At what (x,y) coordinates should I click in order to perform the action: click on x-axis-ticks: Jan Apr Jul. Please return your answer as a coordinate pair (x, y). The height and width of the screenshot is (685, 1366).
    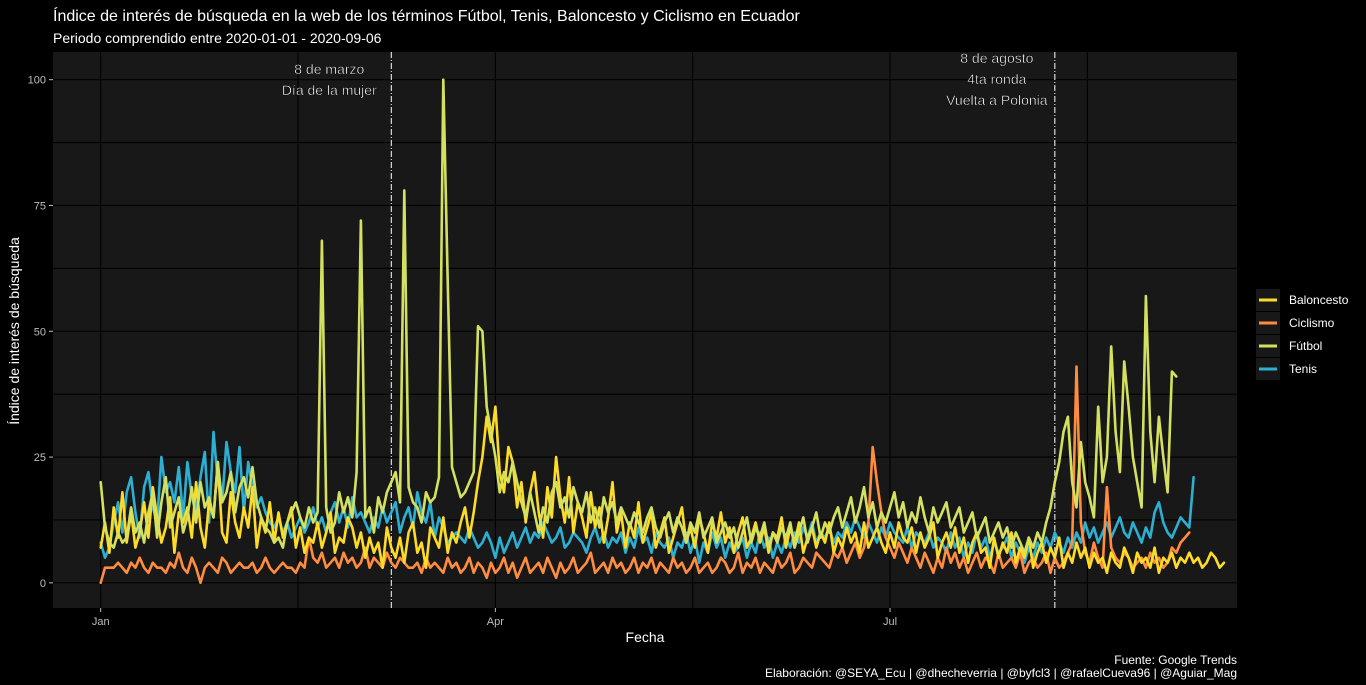
    Looking at the image, I should click on (494, 618).